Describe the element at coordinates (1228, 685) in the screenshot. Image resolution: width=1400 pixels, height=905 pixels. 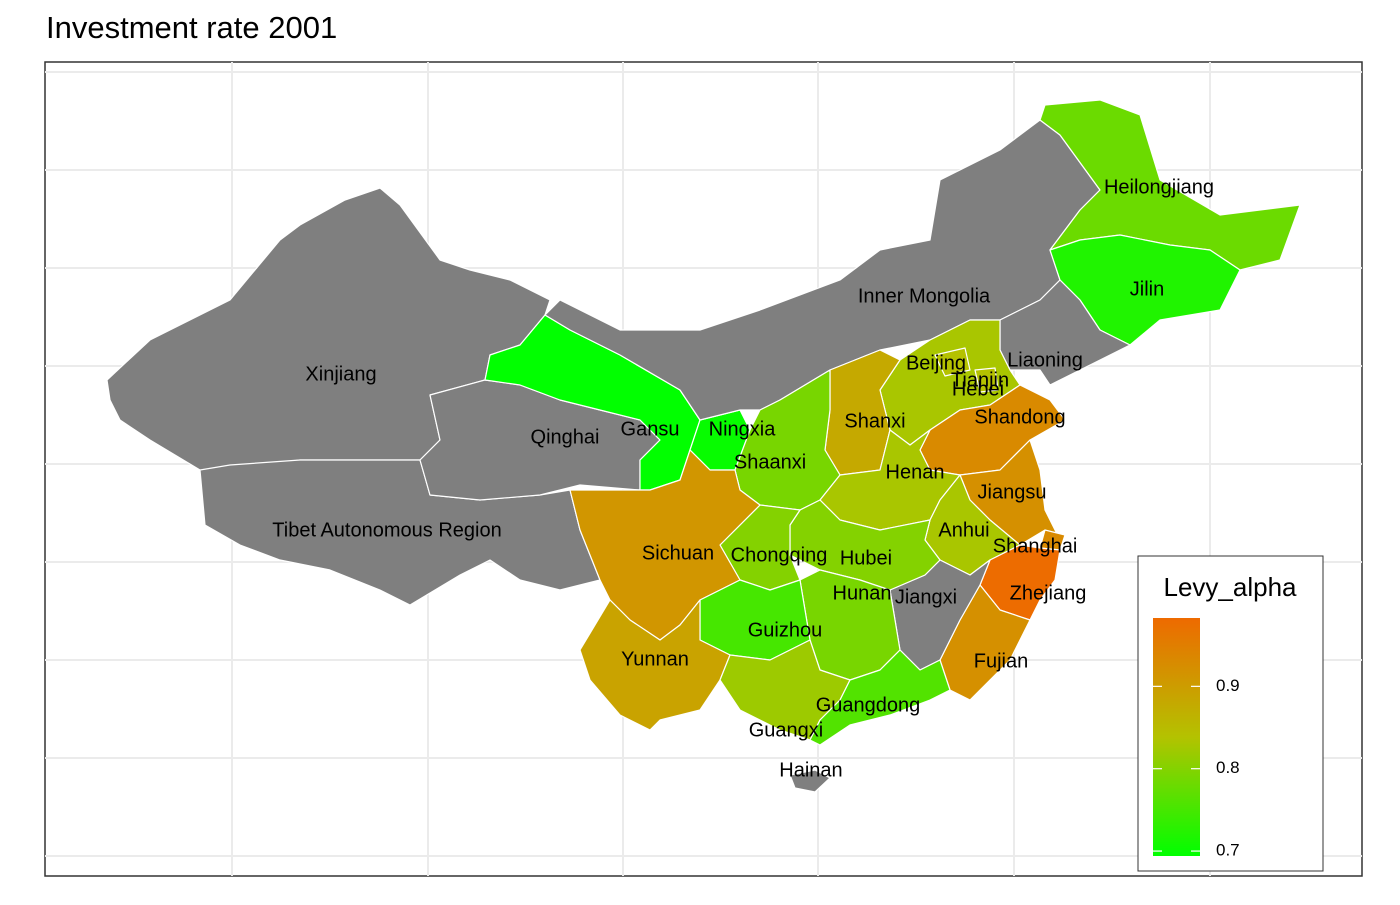
I see `legend-tick-label: 0.9` at that location.